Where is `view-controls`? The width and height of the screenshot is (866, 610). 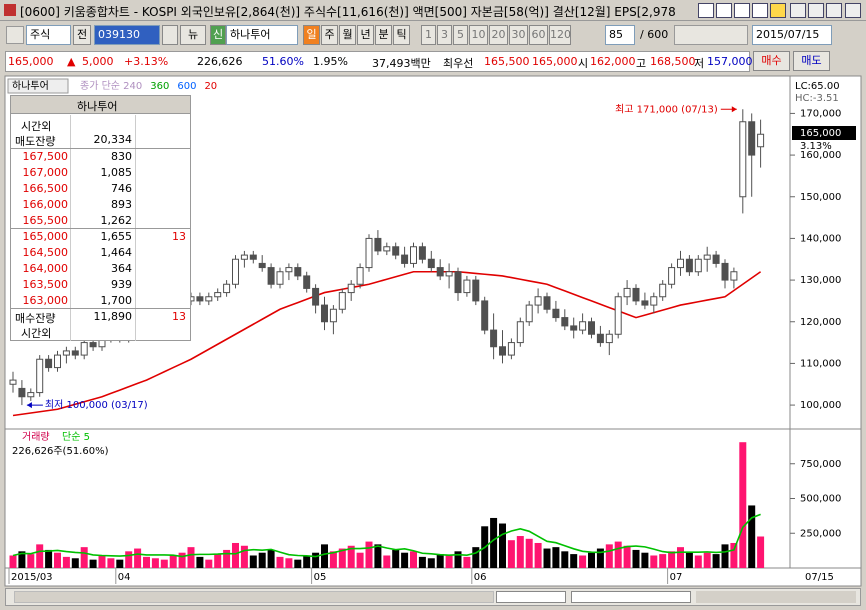 view-controls is located at coordinates (776, 597).